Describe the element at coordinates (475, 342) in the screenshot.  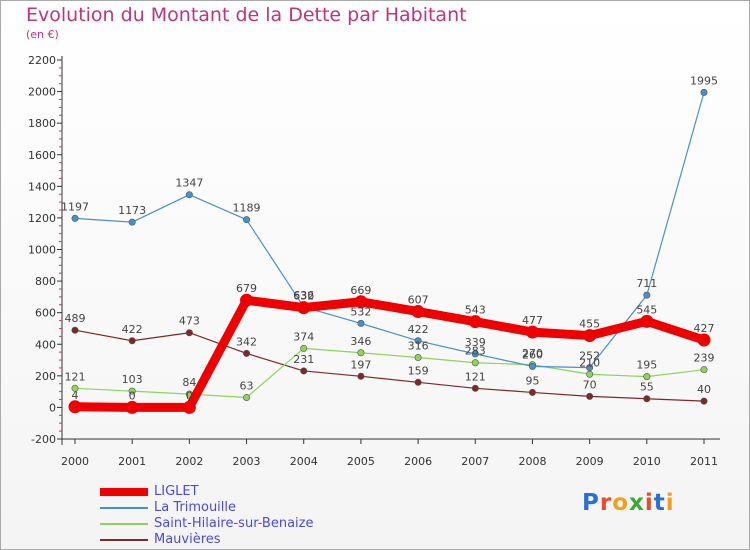
I see `data-label: 339` at that location.